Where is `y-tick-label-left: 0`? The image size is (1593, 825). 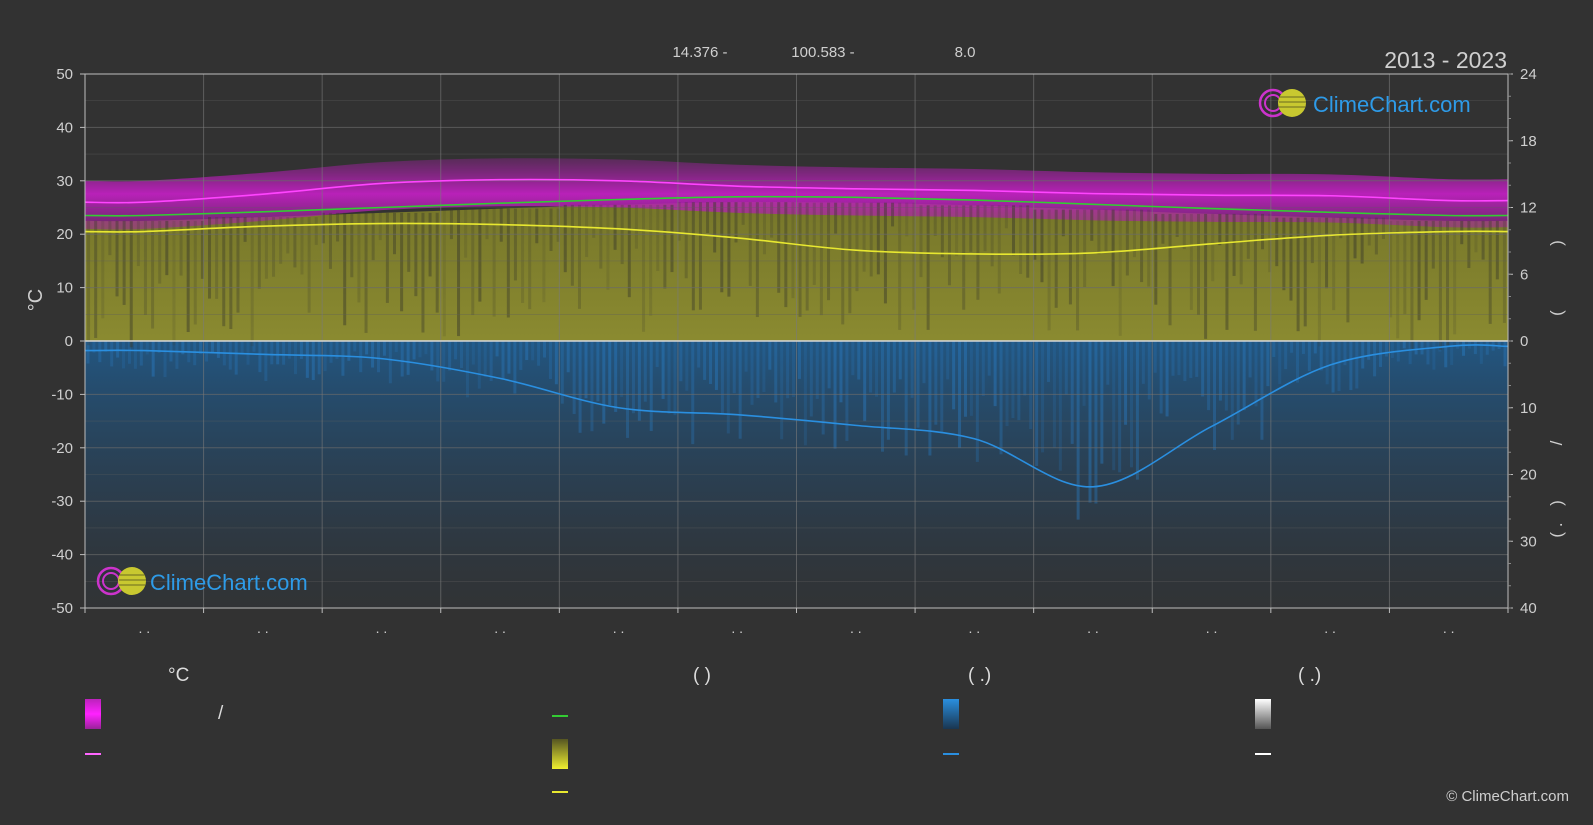 y-tick-label-left: 0 is located at coordinates (69, 341).